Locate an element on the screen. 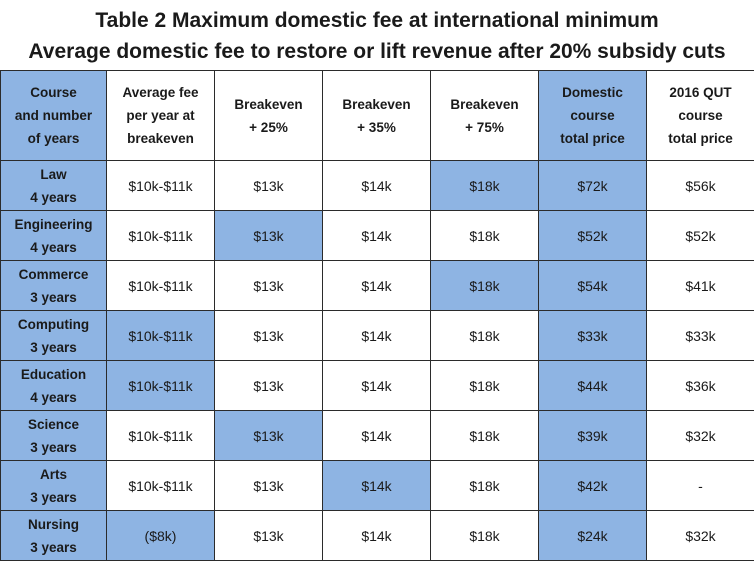  table-cell: $56k is located at coordinates (700, 185).